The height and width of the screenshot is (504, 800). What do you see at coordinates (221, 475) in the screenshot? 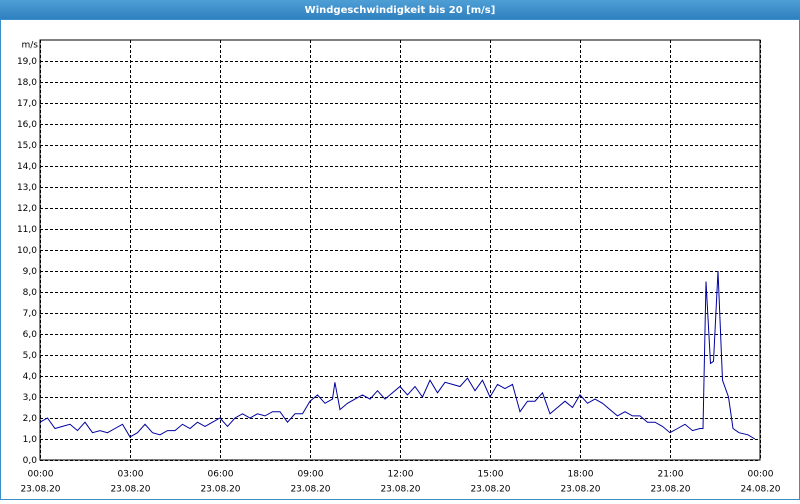
I see `x-tick-label: 06:00` at bounding box center [221, 475].